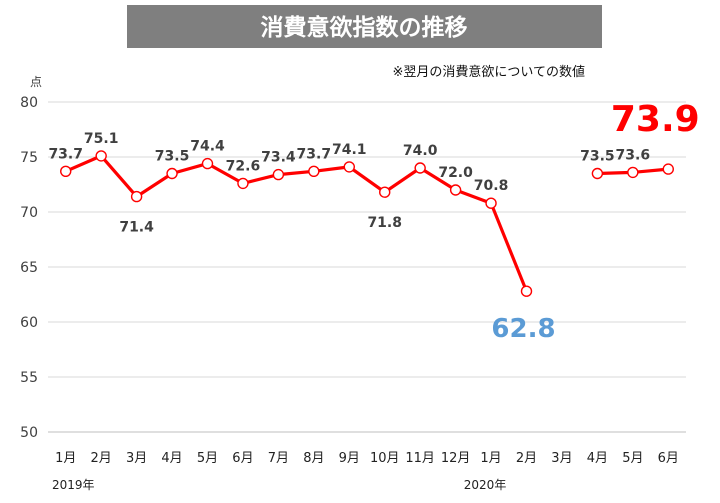 The width and height of the screenshot is (720, 503). Describe the element at coordinates (29, 158) in the screenshot. I see `y-tick-label: 75` at that location.